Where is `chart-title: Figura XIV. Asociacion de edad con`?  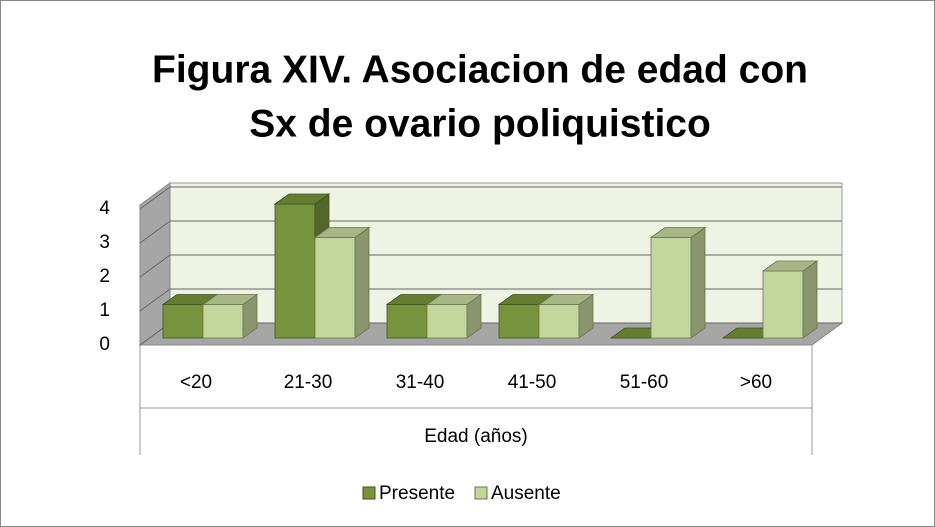
chart-title: Figura XIV. Asociacion de edad con is located at coordinates (480, 69).